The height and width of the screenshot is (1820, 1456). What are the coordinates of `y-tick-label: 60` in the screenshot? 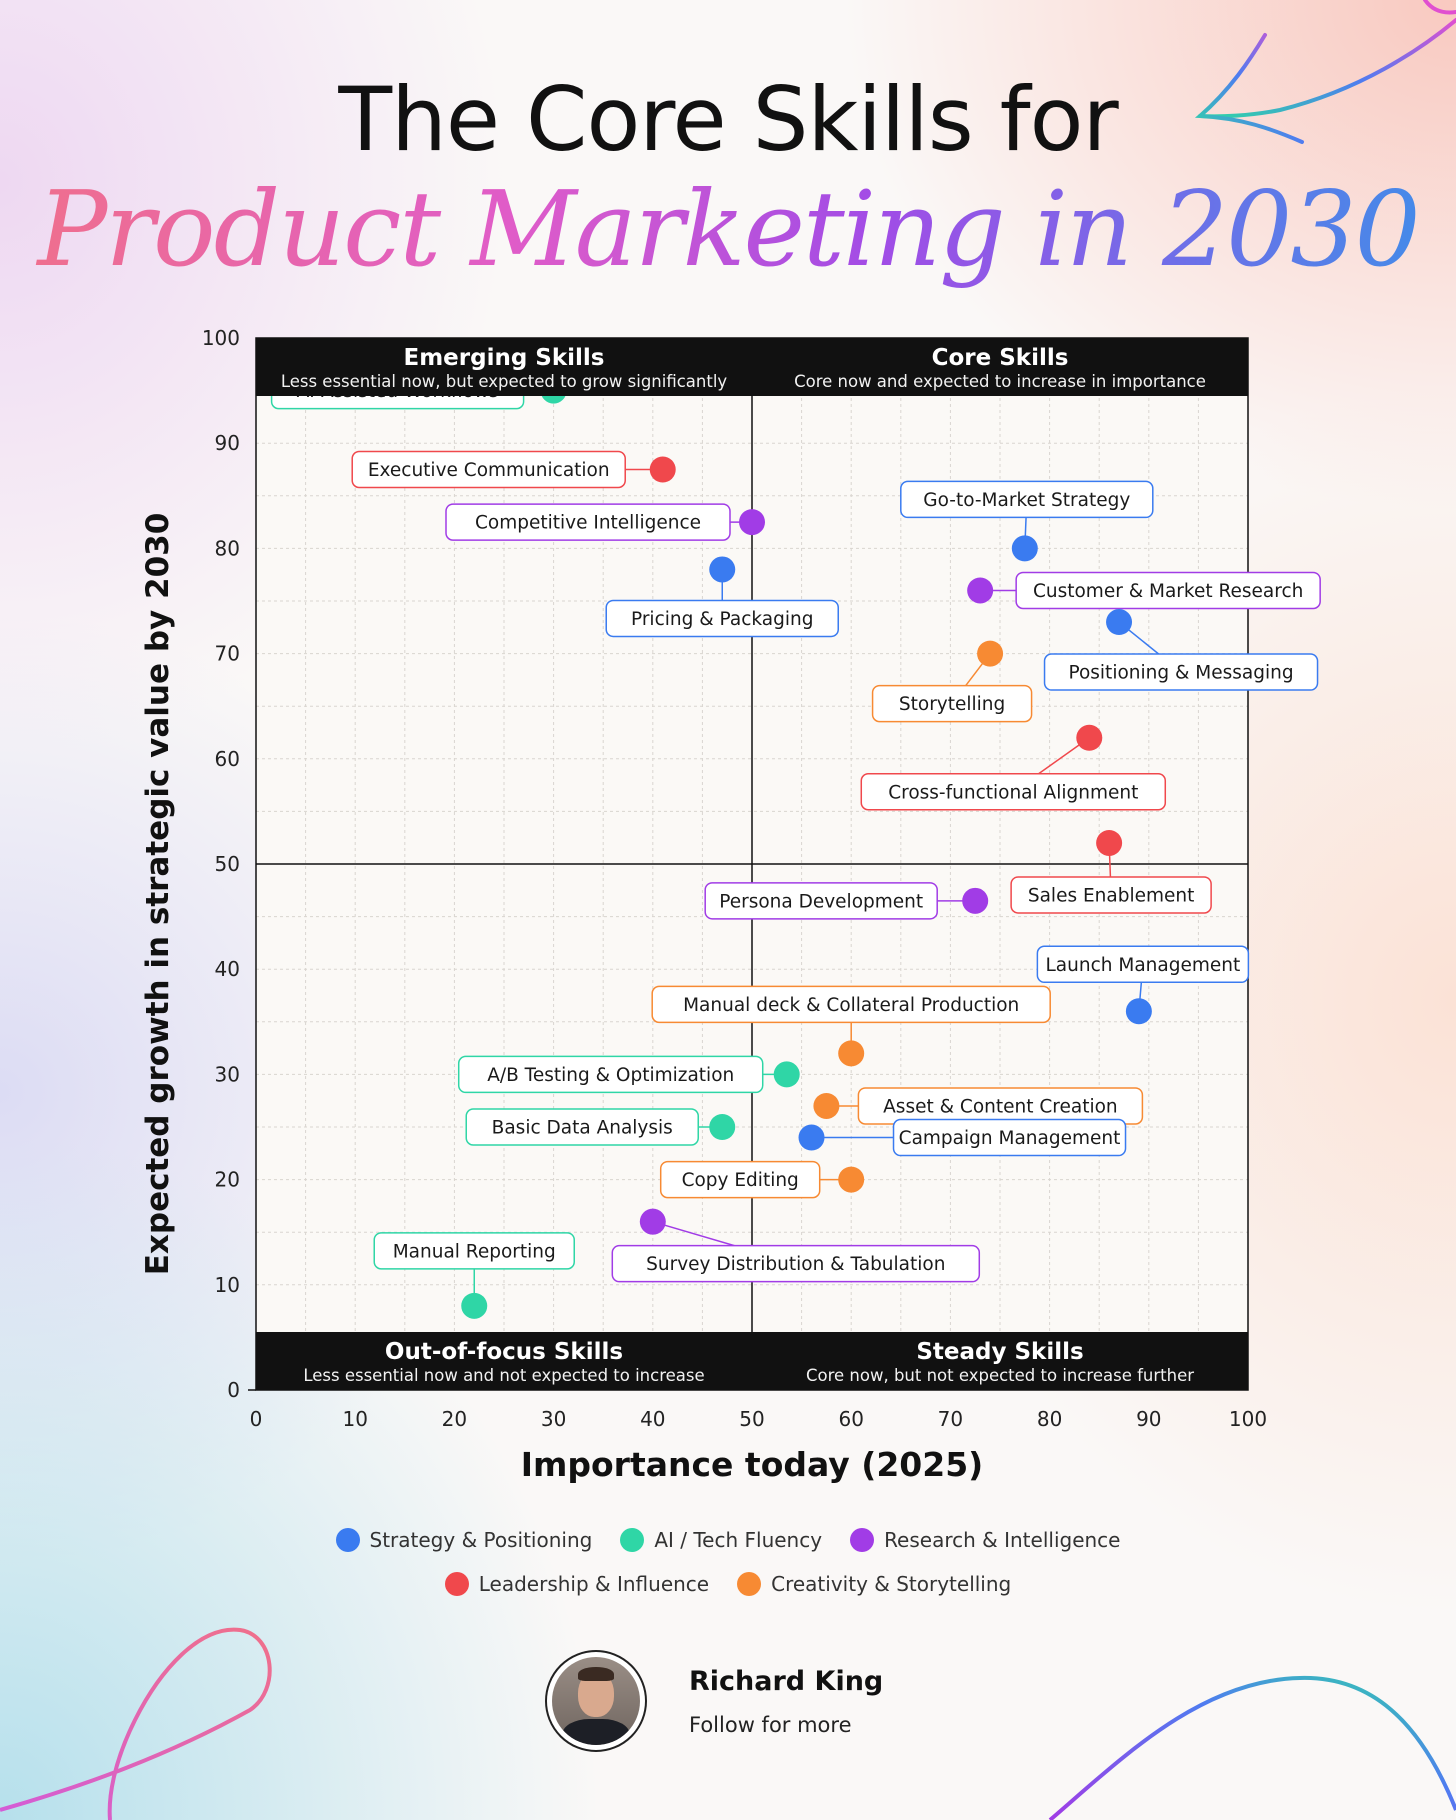 It's located at (227, 759).